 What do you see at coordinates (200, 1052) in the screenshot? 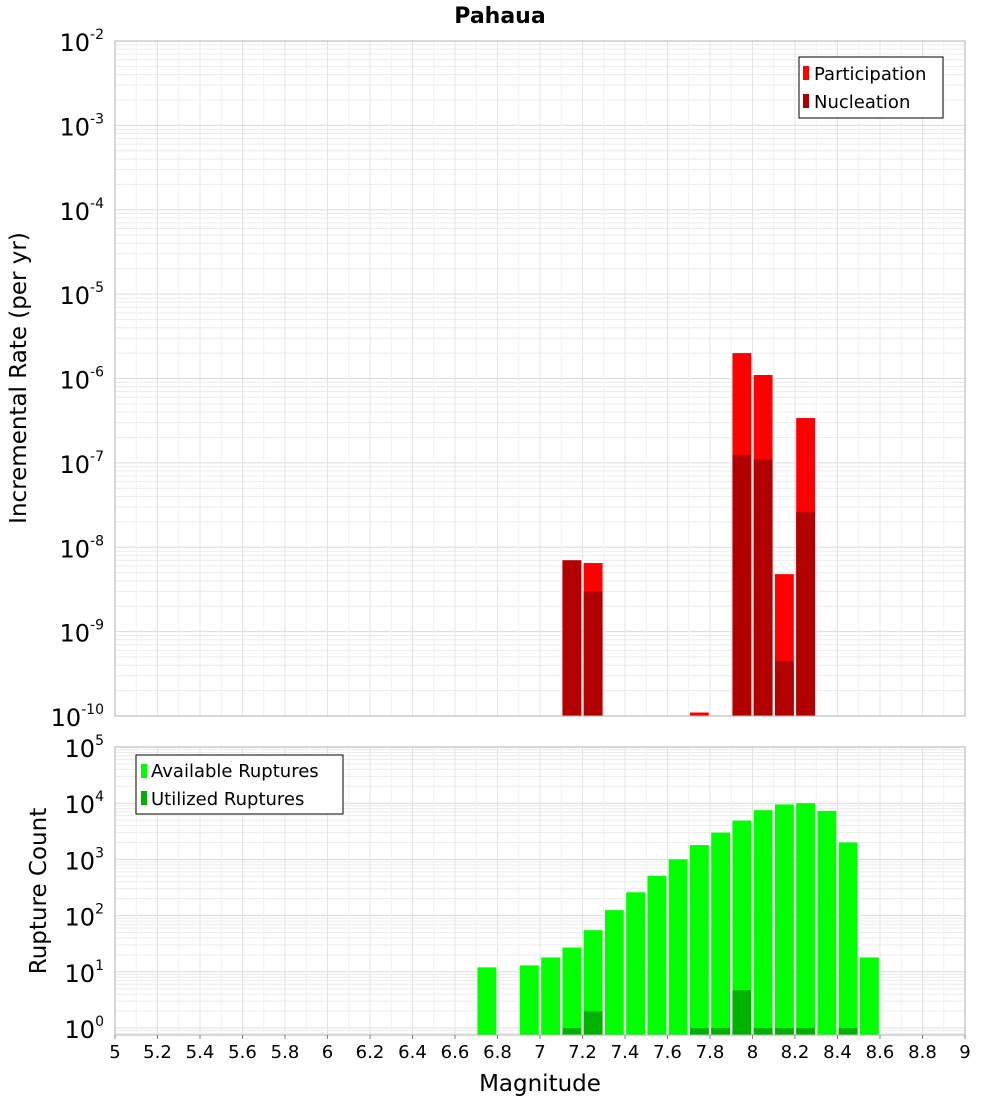
I see `x-tick-label: 5.4` at bounding box center [200, 1052].